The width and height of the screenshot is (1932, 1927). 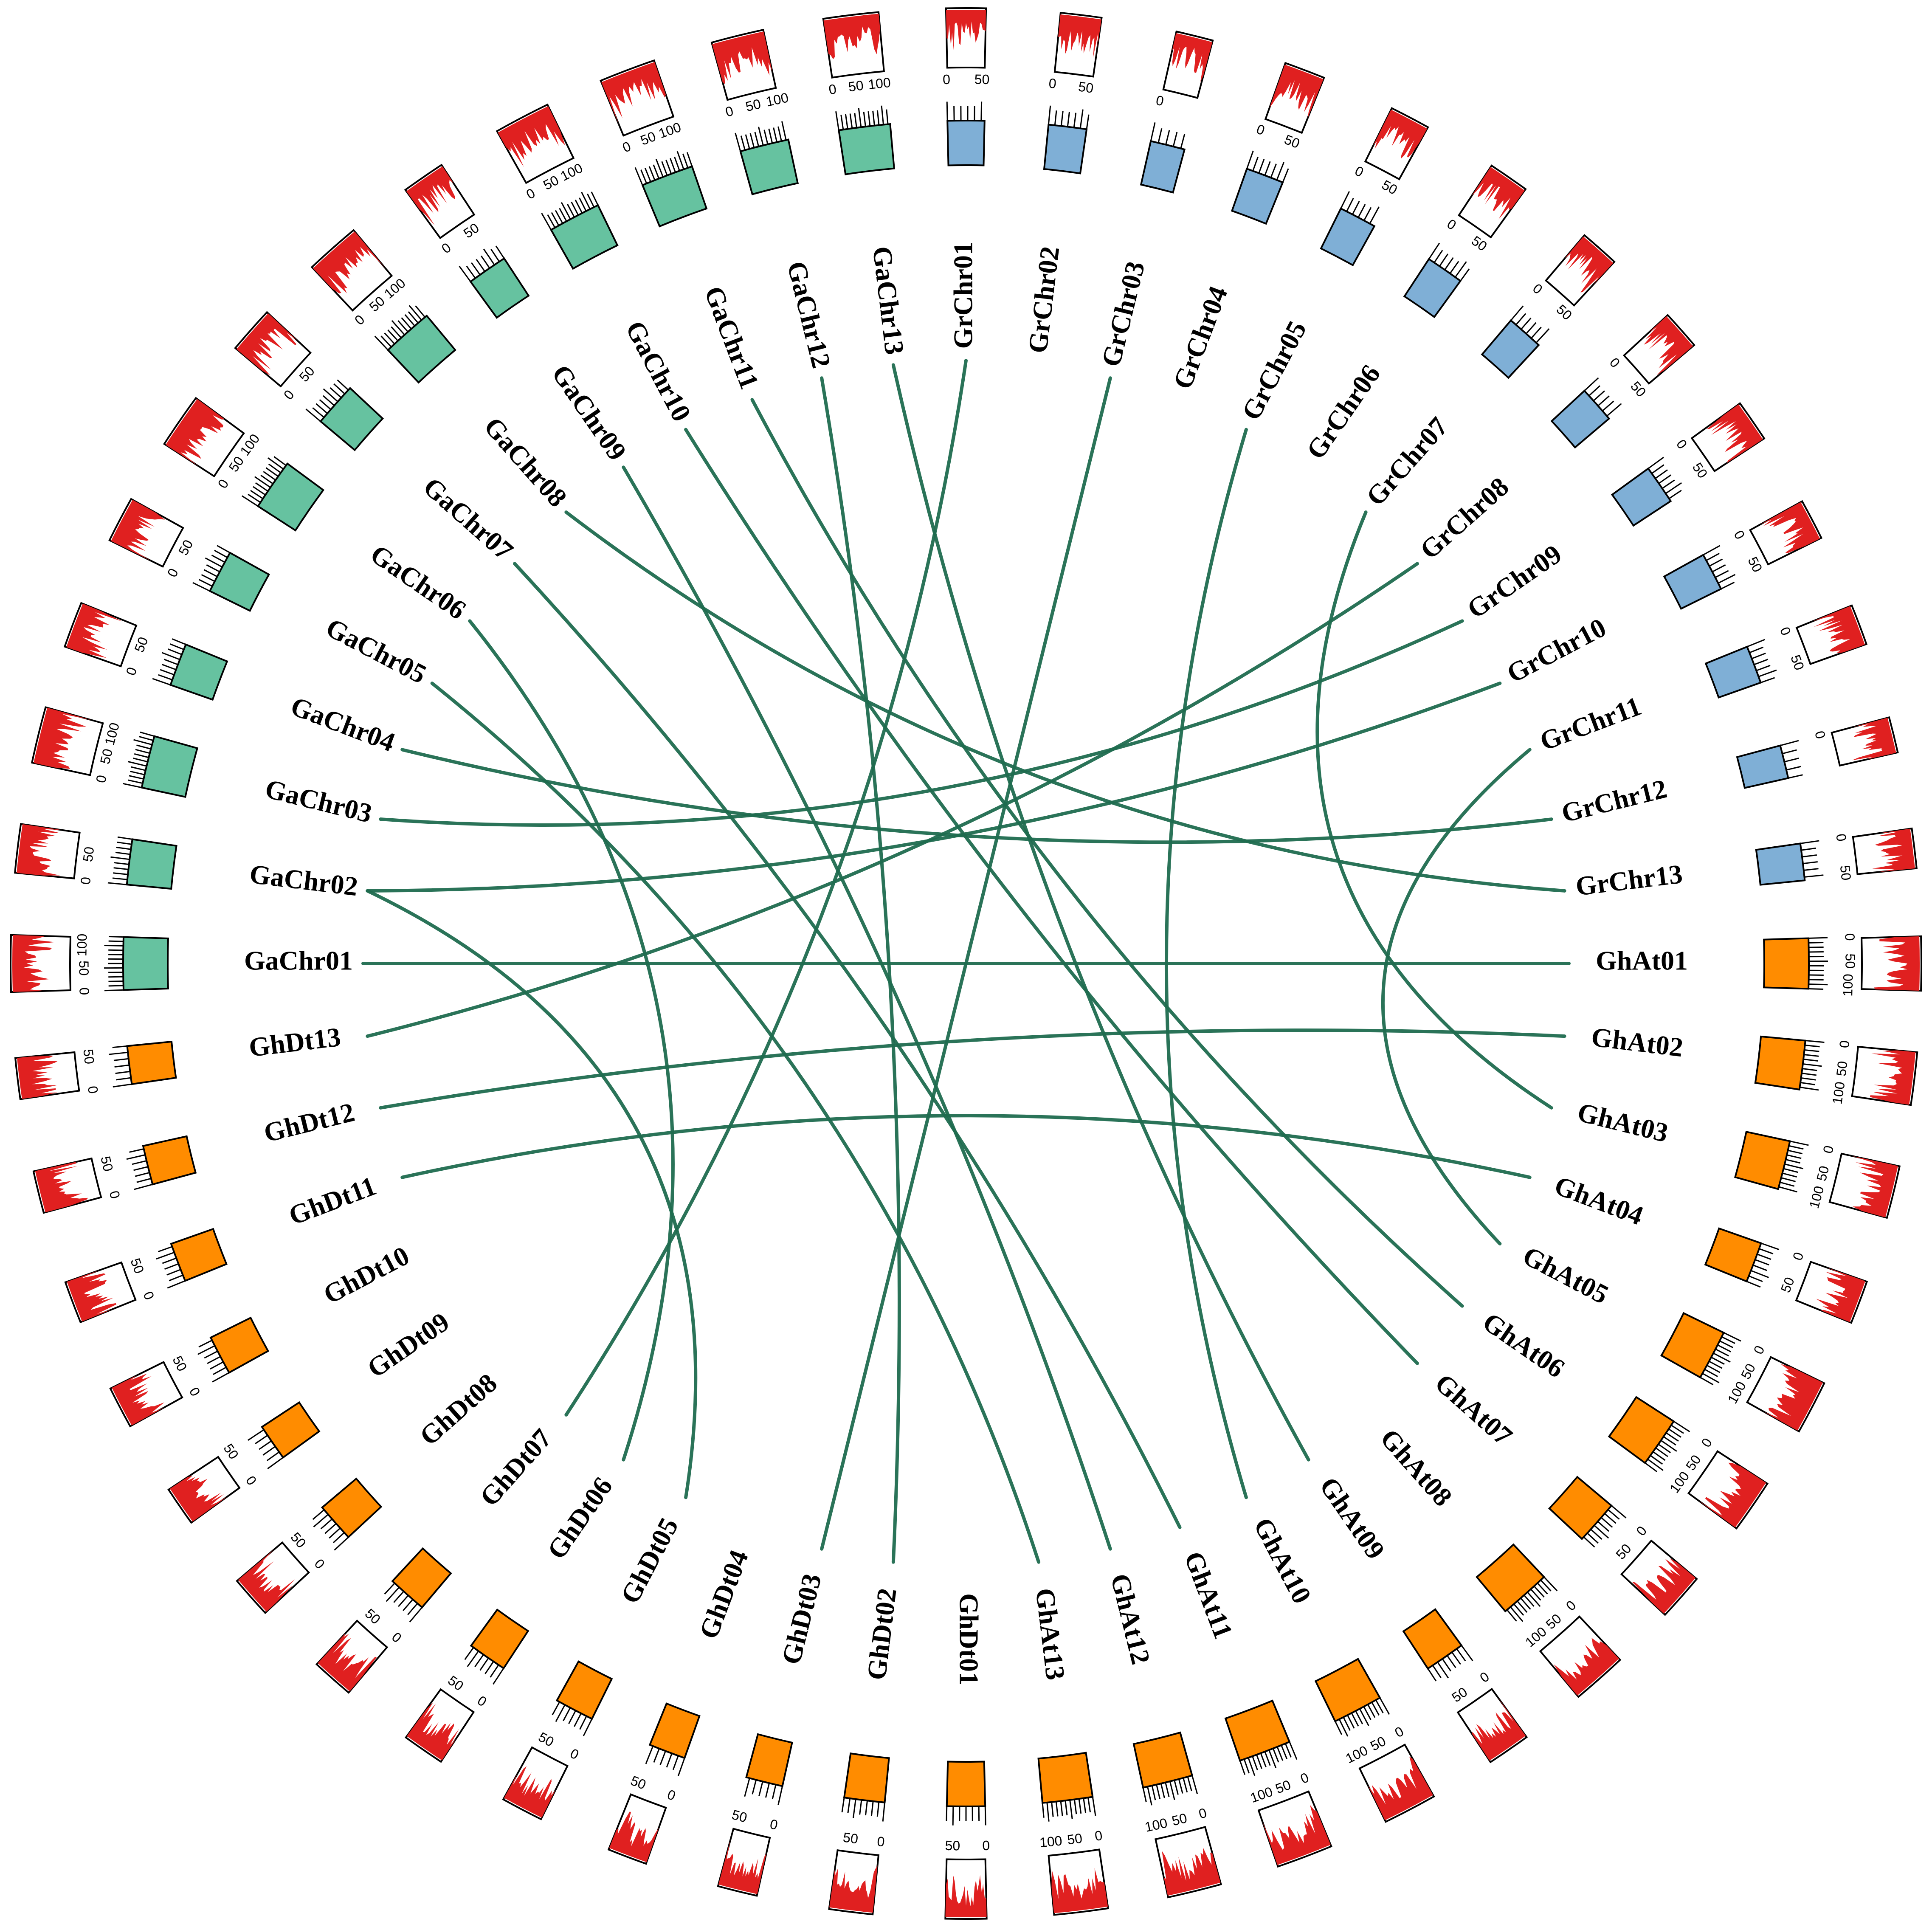 I want to click on chromosome-ghdt01: 0 50 GhDt01, so click(x=967, y=1756).